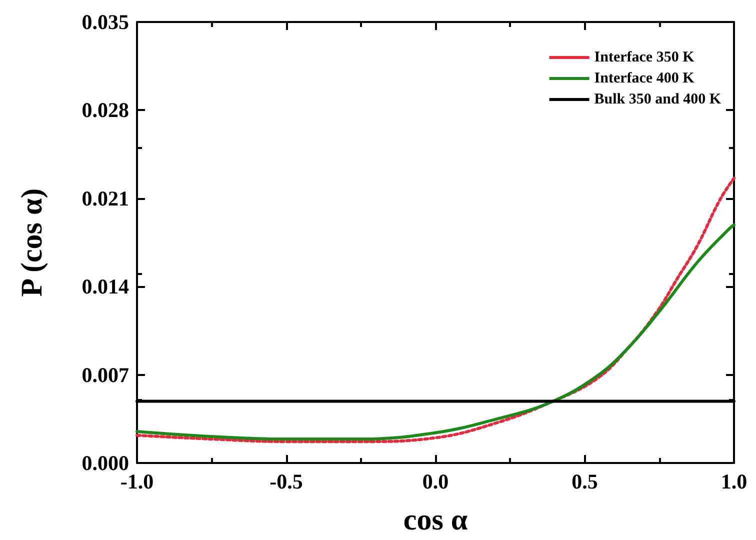 This screenshot has height=540, width=756. What do you see at coordinates (105, 22) in the screenshot?
I see `y-tick-label: 0.035` at bounding box center [105, 22].